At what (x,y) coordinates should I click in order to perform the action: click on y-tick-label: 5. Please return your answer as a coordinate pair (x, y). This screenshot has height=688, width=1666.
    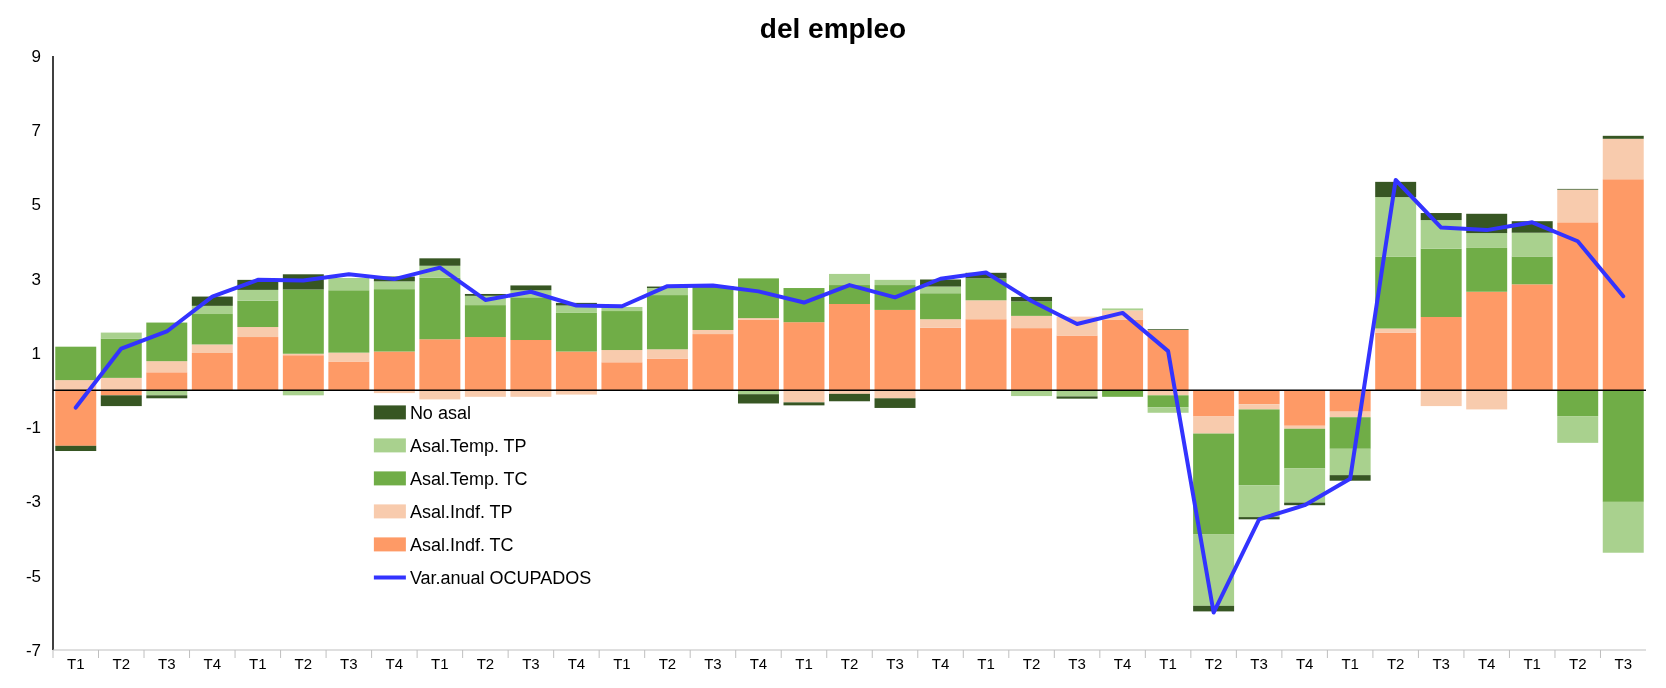
    Looking at the image, I should click on (36, 205).